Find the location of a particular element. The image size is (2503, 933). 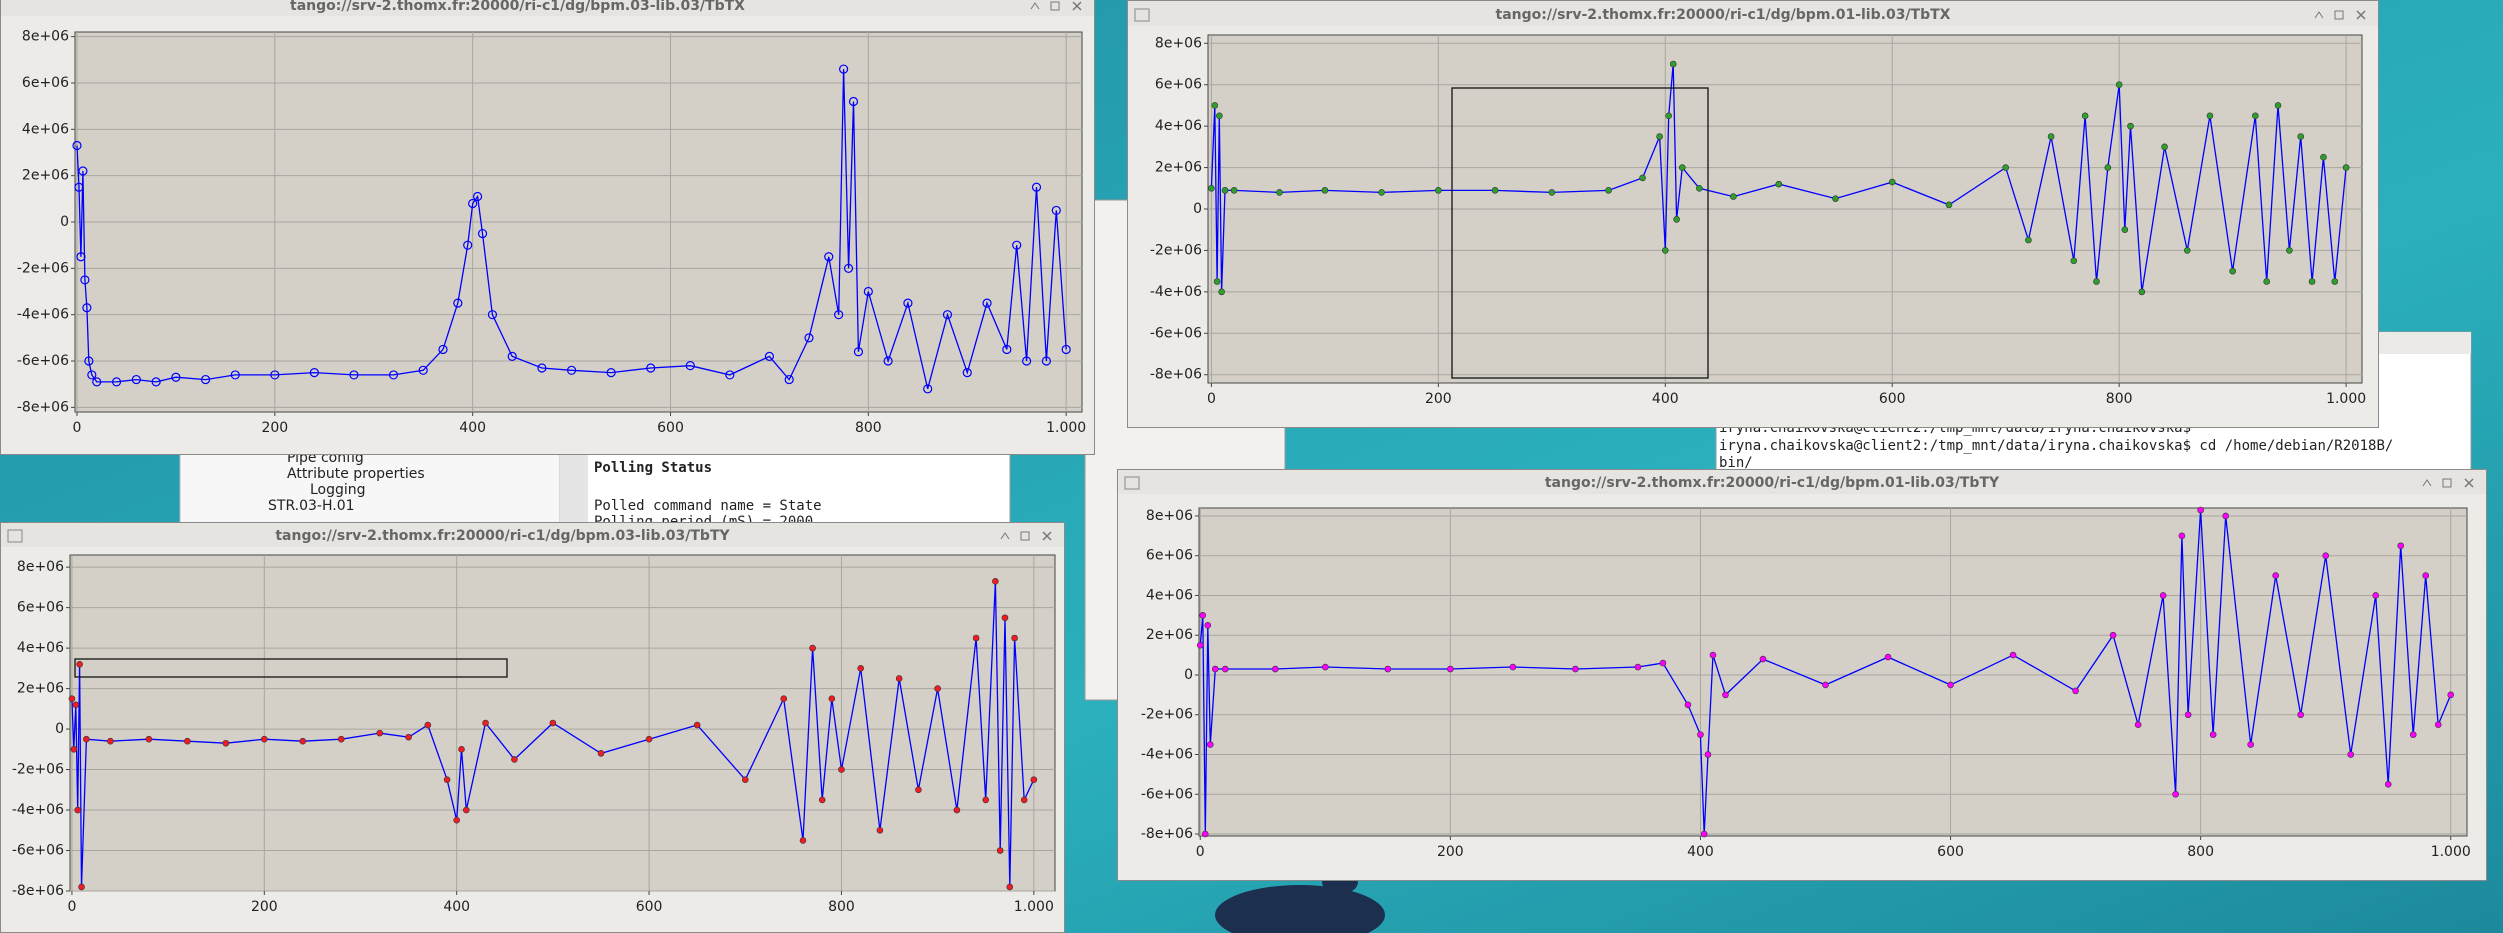

y-tick-label: -2e+06 is located at coordinates (43, 268).